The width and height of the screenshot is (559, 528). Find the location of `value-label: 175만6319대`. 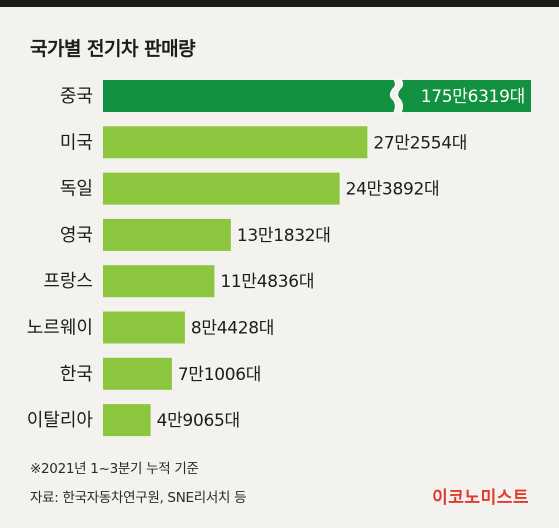

value-label: 175만6319대 is located at coordinates (473, 97).